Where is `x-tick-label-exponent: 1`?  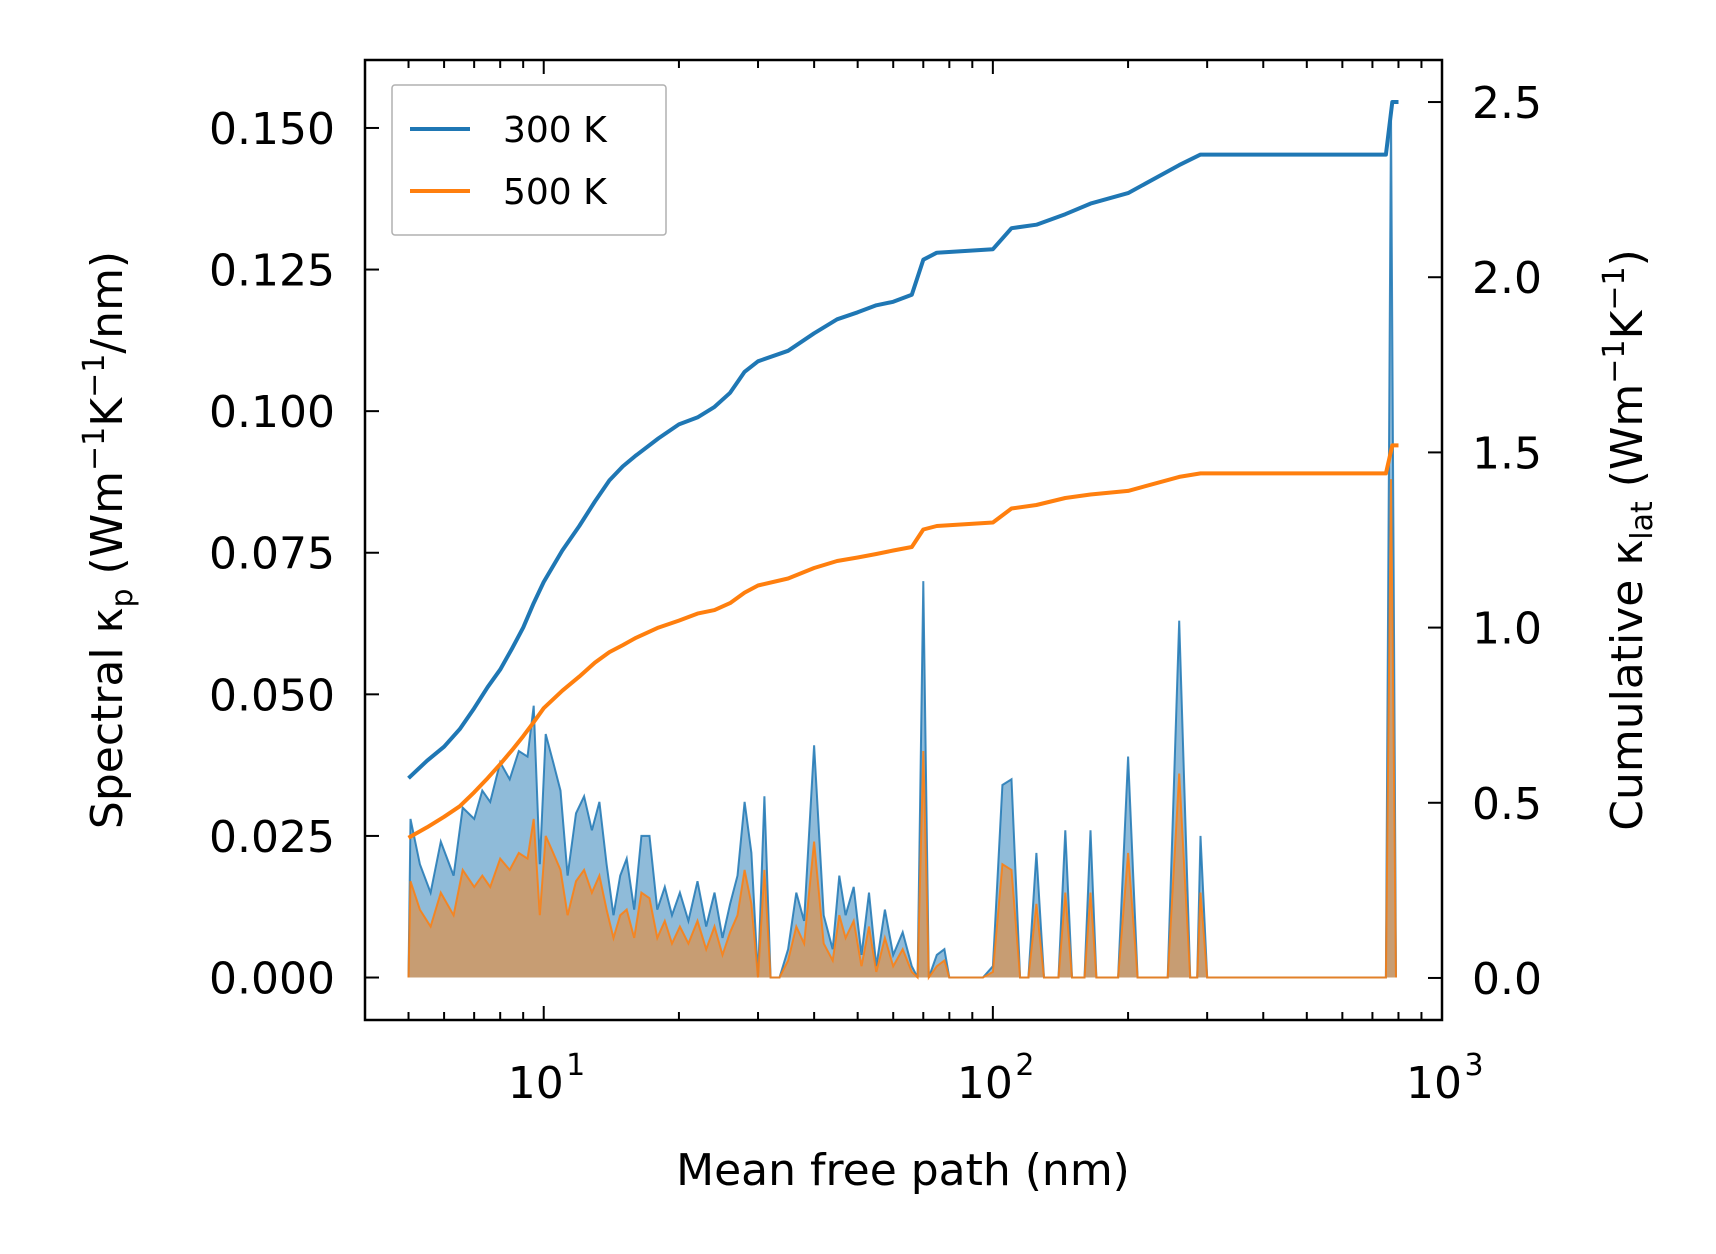 x-tick-label-exponent: 1 is located at coordinates (575, 1065).